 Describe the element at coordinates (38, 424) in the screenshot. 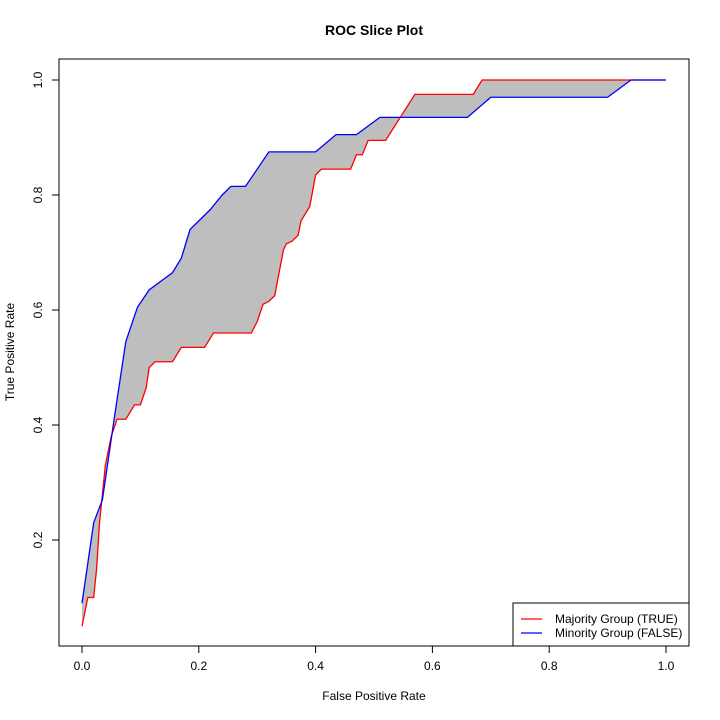

I see `y-tick-label: 0.4` at that location.